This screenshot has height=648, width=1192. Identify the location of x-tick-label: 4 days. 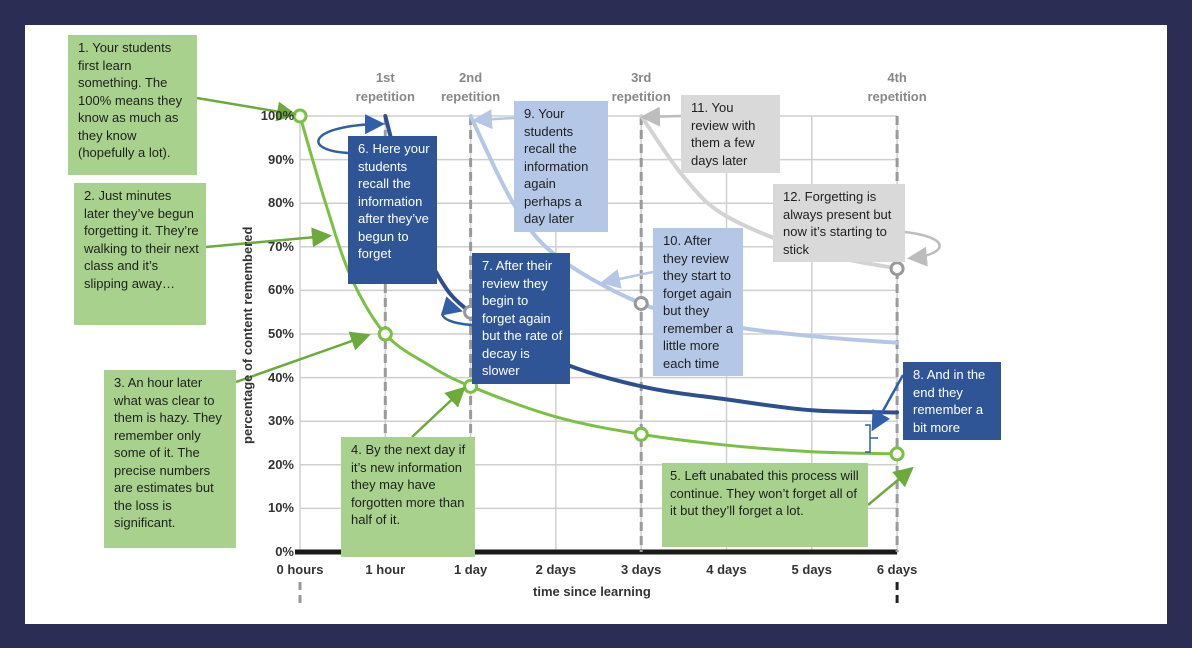
(726, 569).